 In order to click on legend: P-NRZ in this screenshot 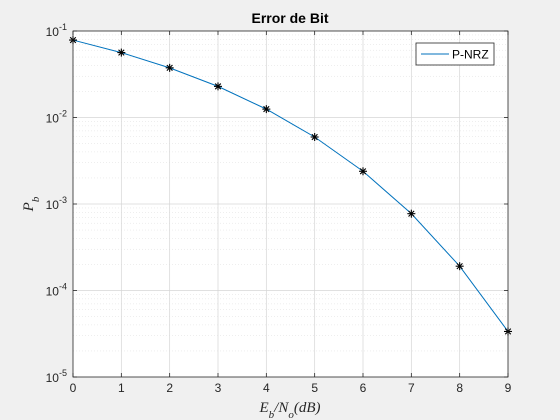, I will do `click(455, 54)`.